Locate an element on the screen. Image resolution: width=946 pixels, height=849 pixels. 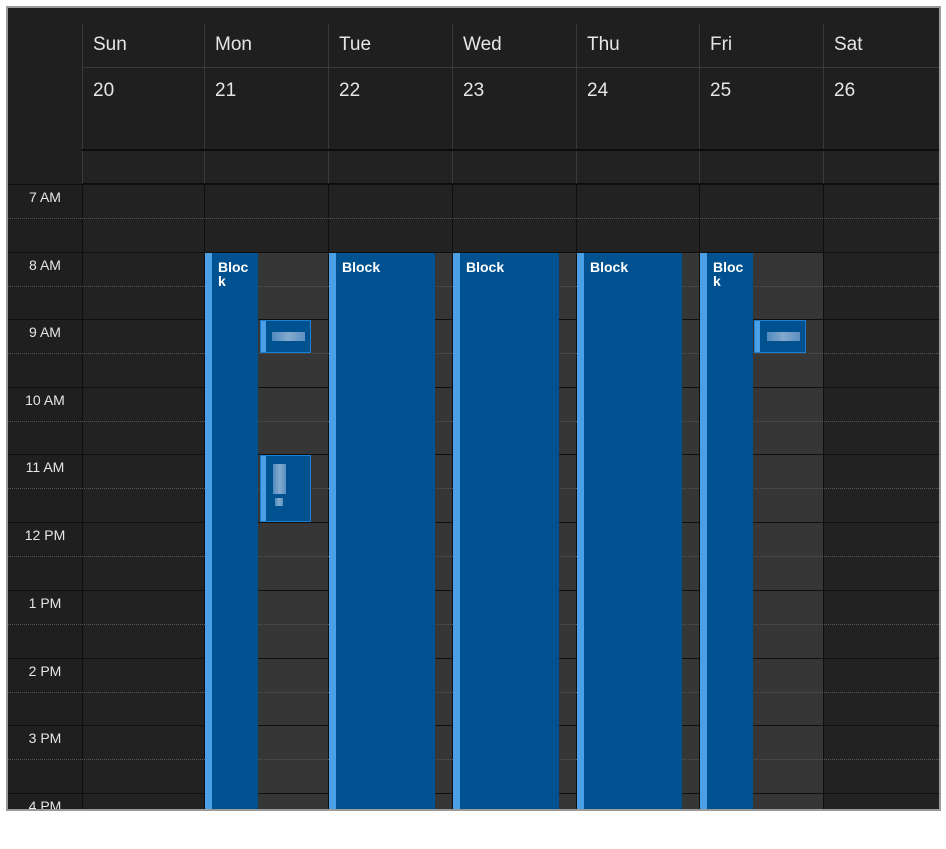
day-header-sat: Sat 26 is located at coordinates (881, 87).